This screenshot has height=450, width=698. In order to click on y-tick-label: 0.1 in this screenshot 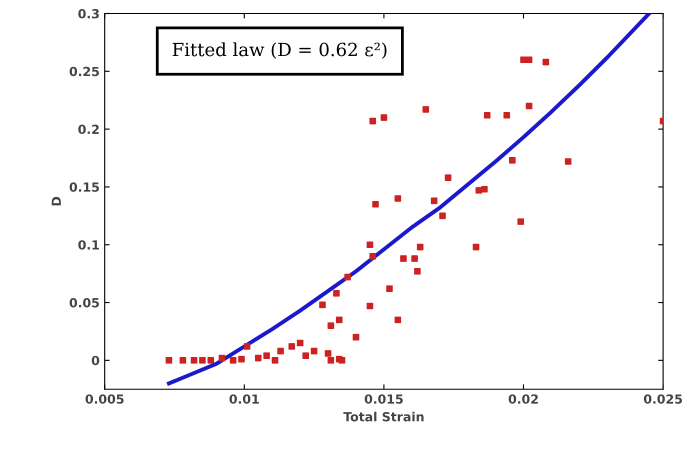, I will do `click(88, 245)`.